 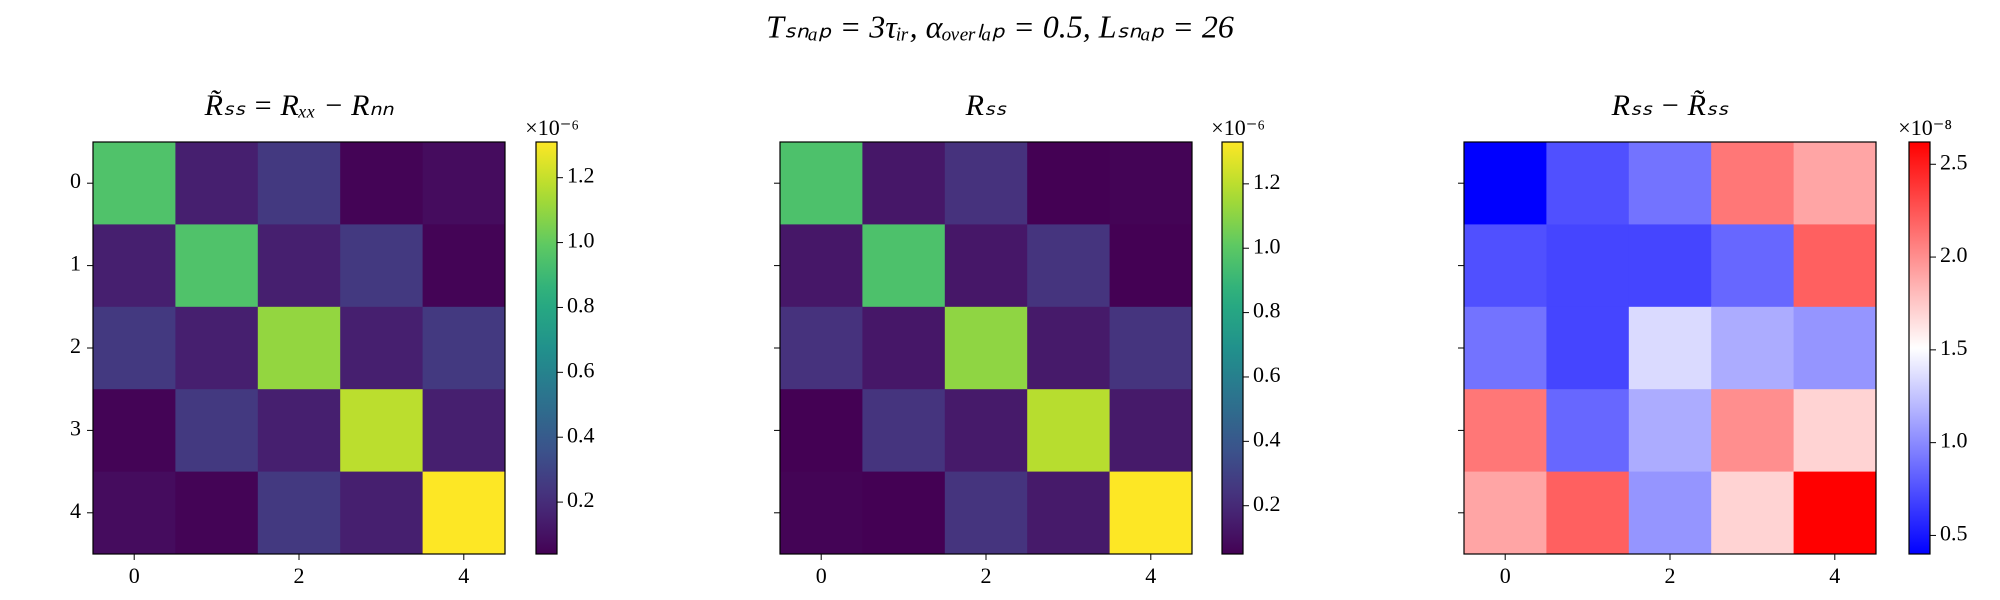 I want to click on y-tick-label: 0, so click(x=75, y=180).